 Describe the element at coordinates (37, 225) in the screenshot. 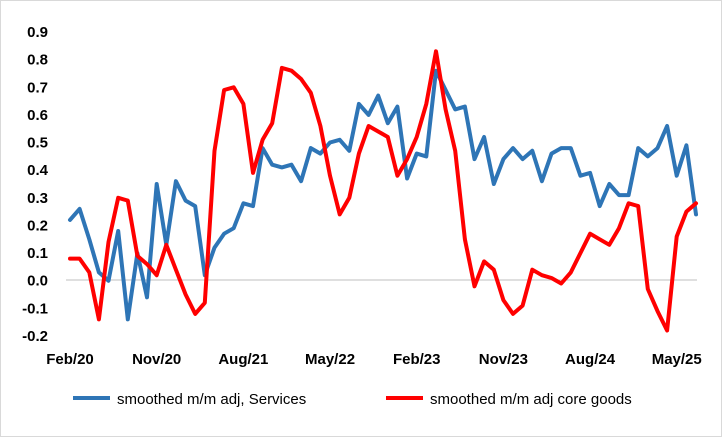

I see `y-tick-label: 0.2` at that location.